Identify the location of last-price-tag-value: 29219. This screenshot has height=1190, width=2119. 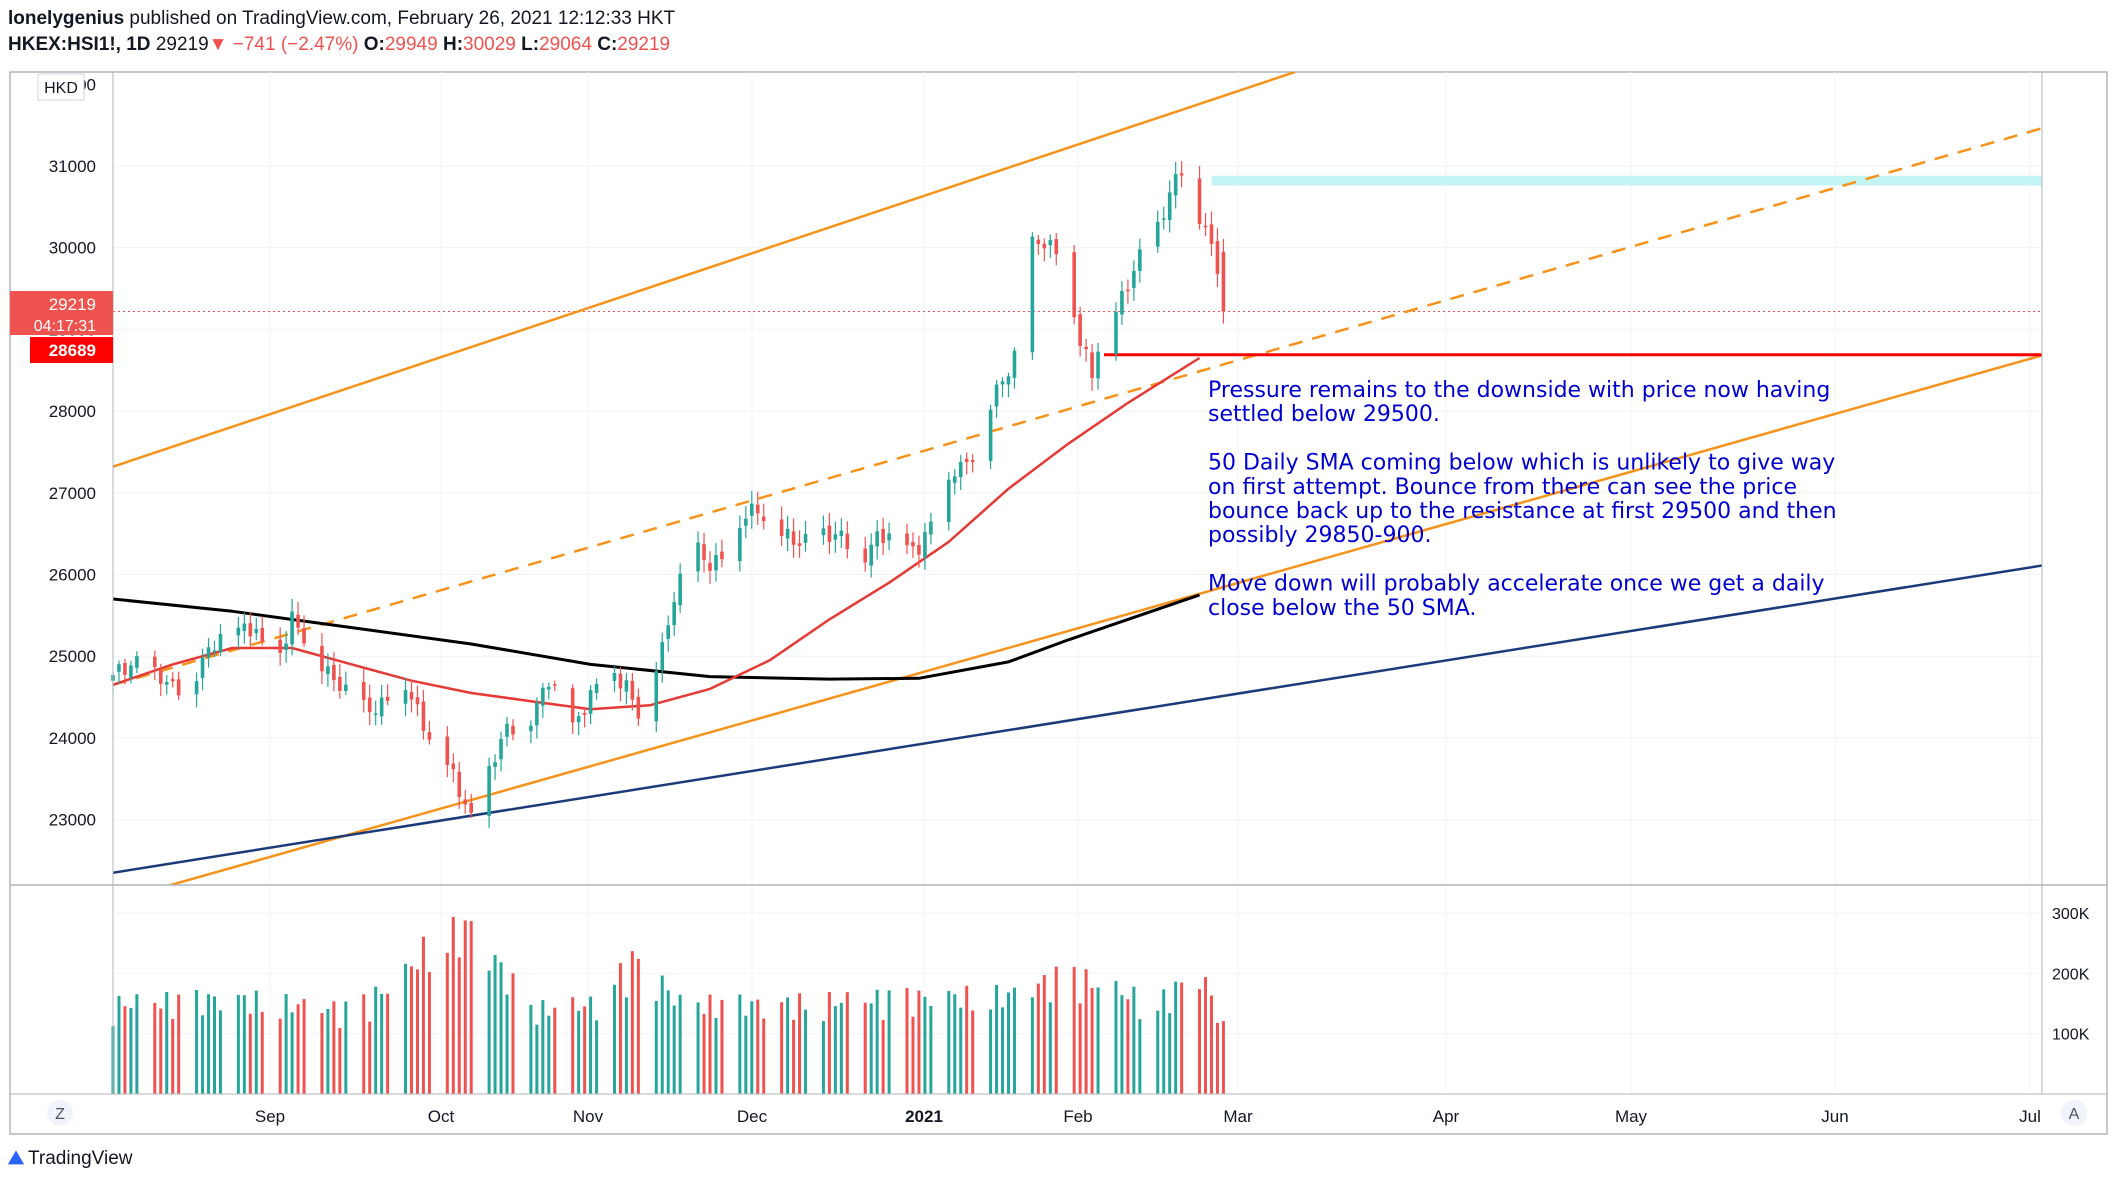
(72, 304).